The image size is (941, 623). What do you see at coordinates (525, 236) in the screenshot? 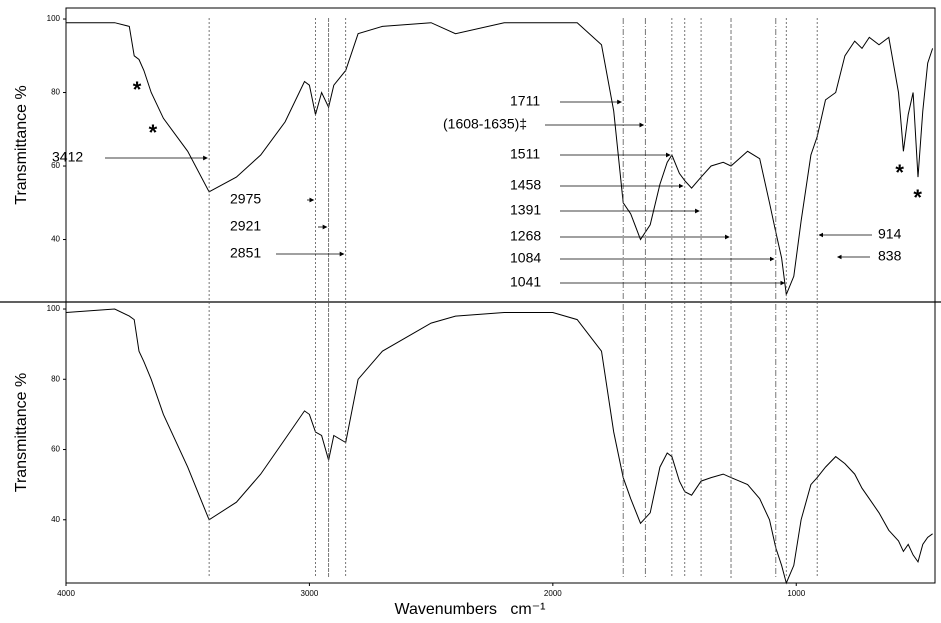
I see `annotation-label: 1268` at bounding box center [525, 236].